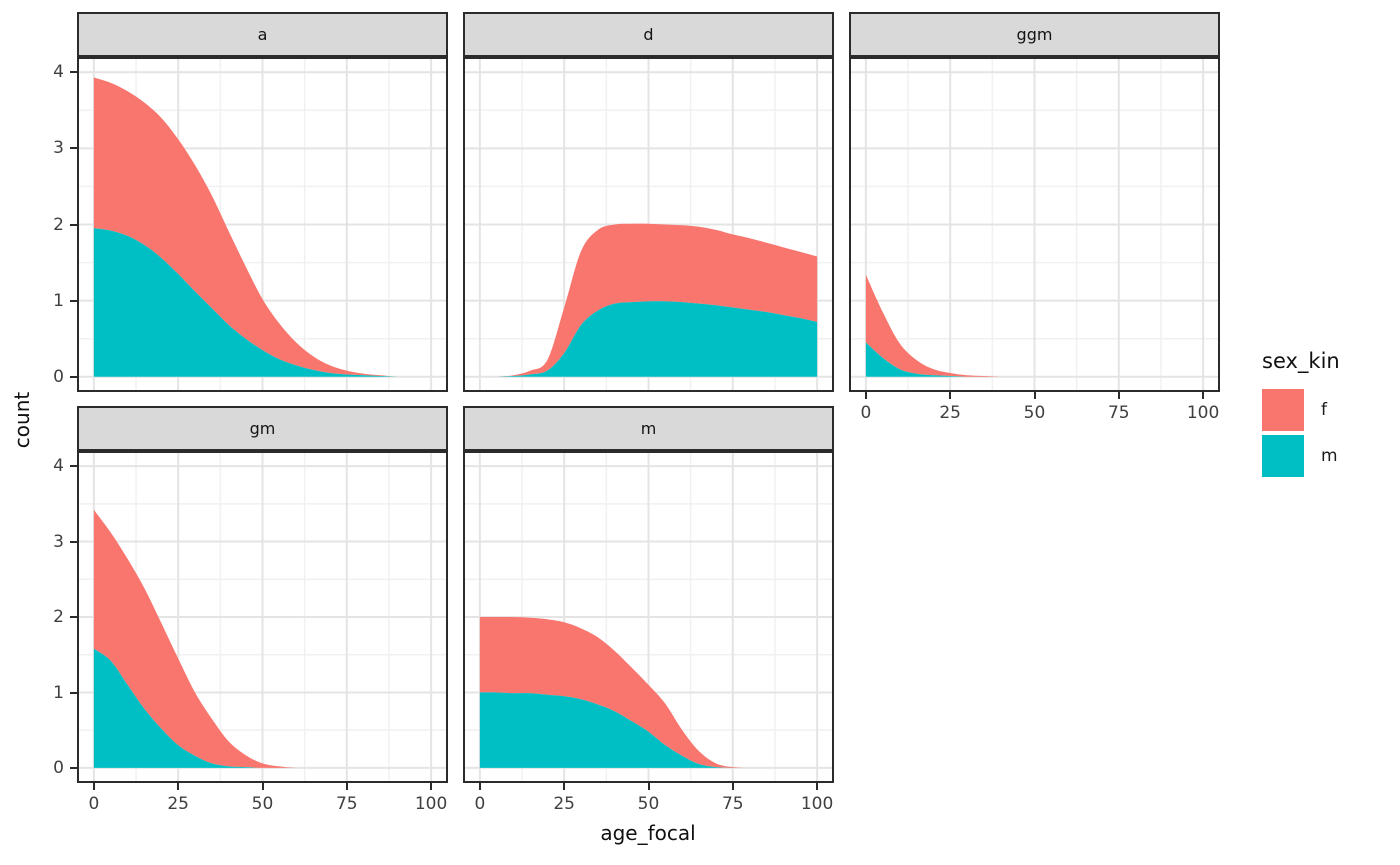 The height and width of the screenshot is (865, 1400). What do you see at coordinates (648, 300) in the screenshot?
I see `area-f-d` at bounding box center [648, 300].